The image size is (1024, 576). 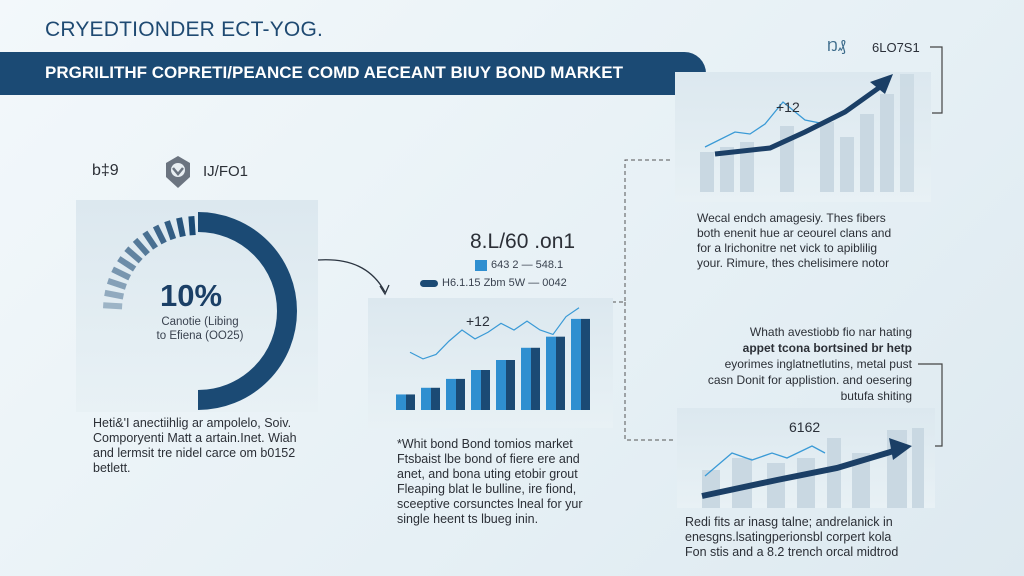 What do you see at coordinates (468, 519) in the screenshot?
I see `text-line: single heent ts lbueg inin.` at bounding box center [468, 519].